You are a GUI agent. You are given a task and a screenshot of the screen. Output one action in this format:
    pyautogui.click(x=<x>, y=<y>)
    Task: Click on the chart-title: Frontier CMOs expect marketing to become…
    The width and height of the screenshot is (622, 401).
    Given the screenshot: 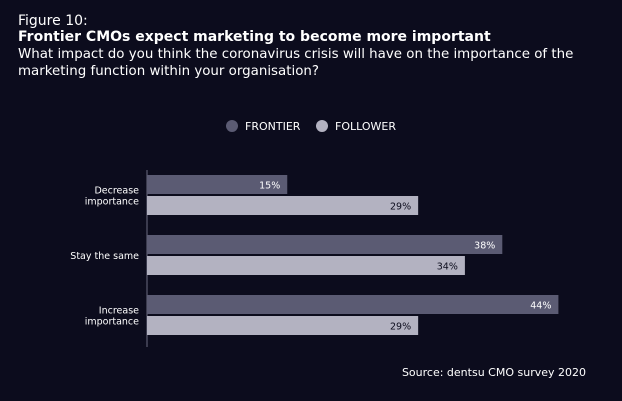 What is the action you would take?
    pyautogui.click(x=254, y=37)
    